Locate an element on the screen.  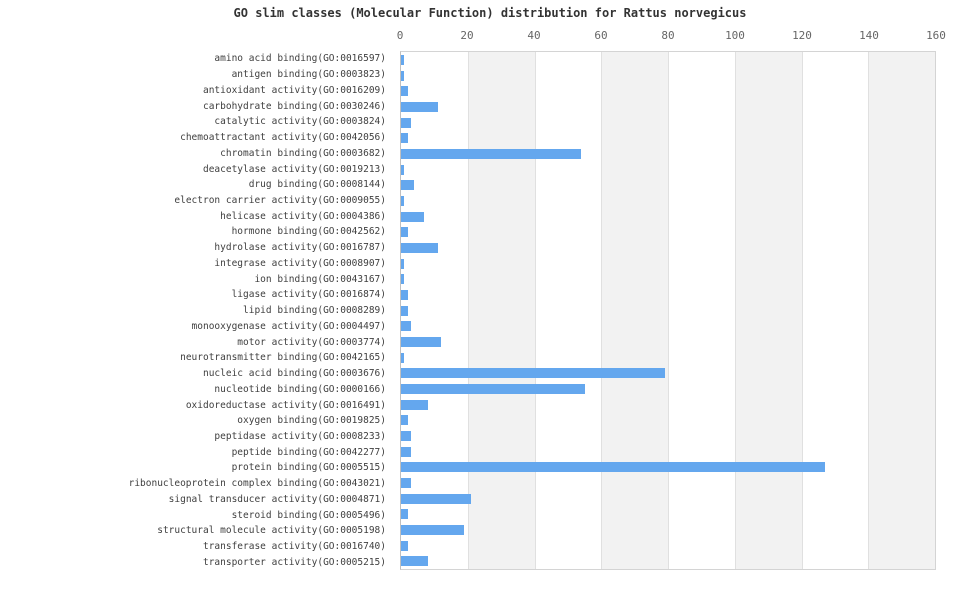
category-label: monooxygenase activity(GO:0004497) is located at coordinates (288, 326).